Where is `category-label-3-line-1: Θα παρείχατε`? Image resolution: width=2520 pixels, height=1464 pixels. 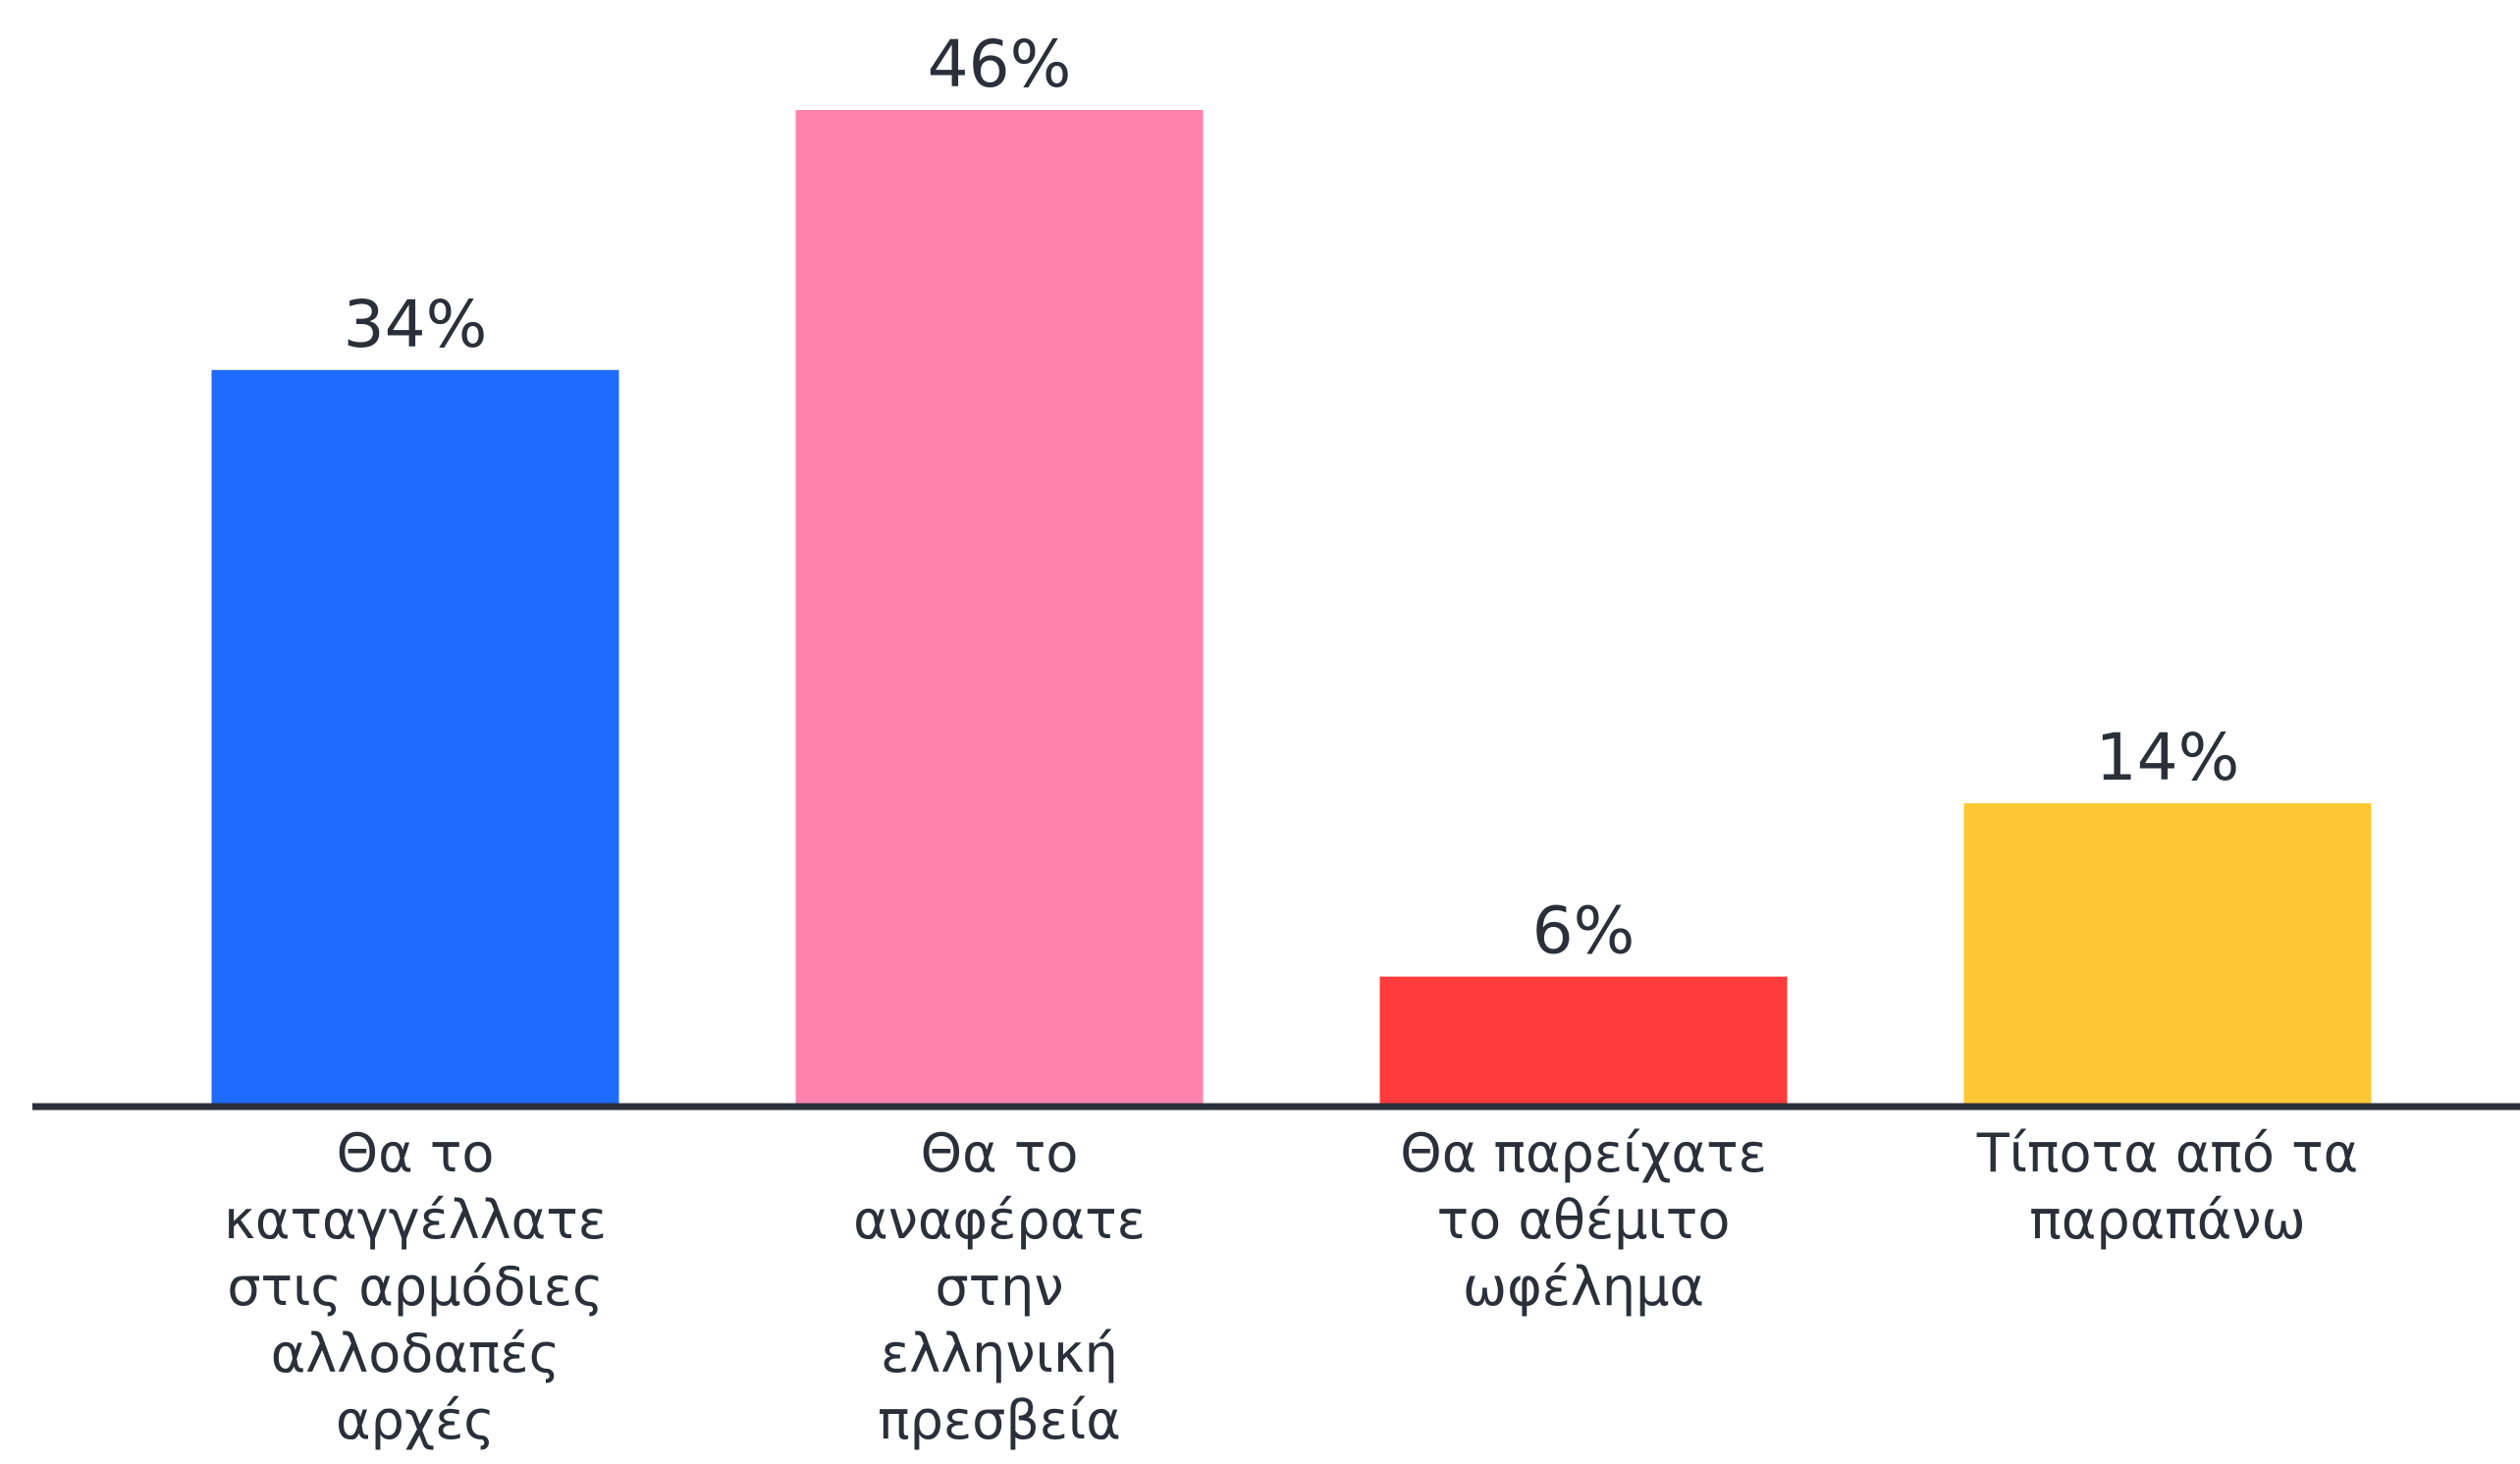 category-label-3-line-1: Θα παρείχατε is located at coordinates (1583, 1153).